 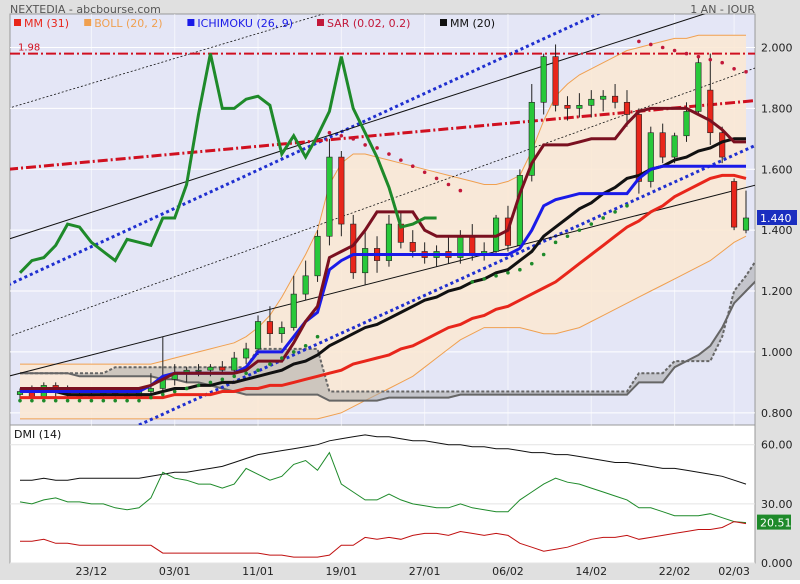 What do you see at coordinates (85, 9) in the screenshot?
I see `source-title: NEXTEDIA - abcbourse.com` at bounding box center [85, 9].